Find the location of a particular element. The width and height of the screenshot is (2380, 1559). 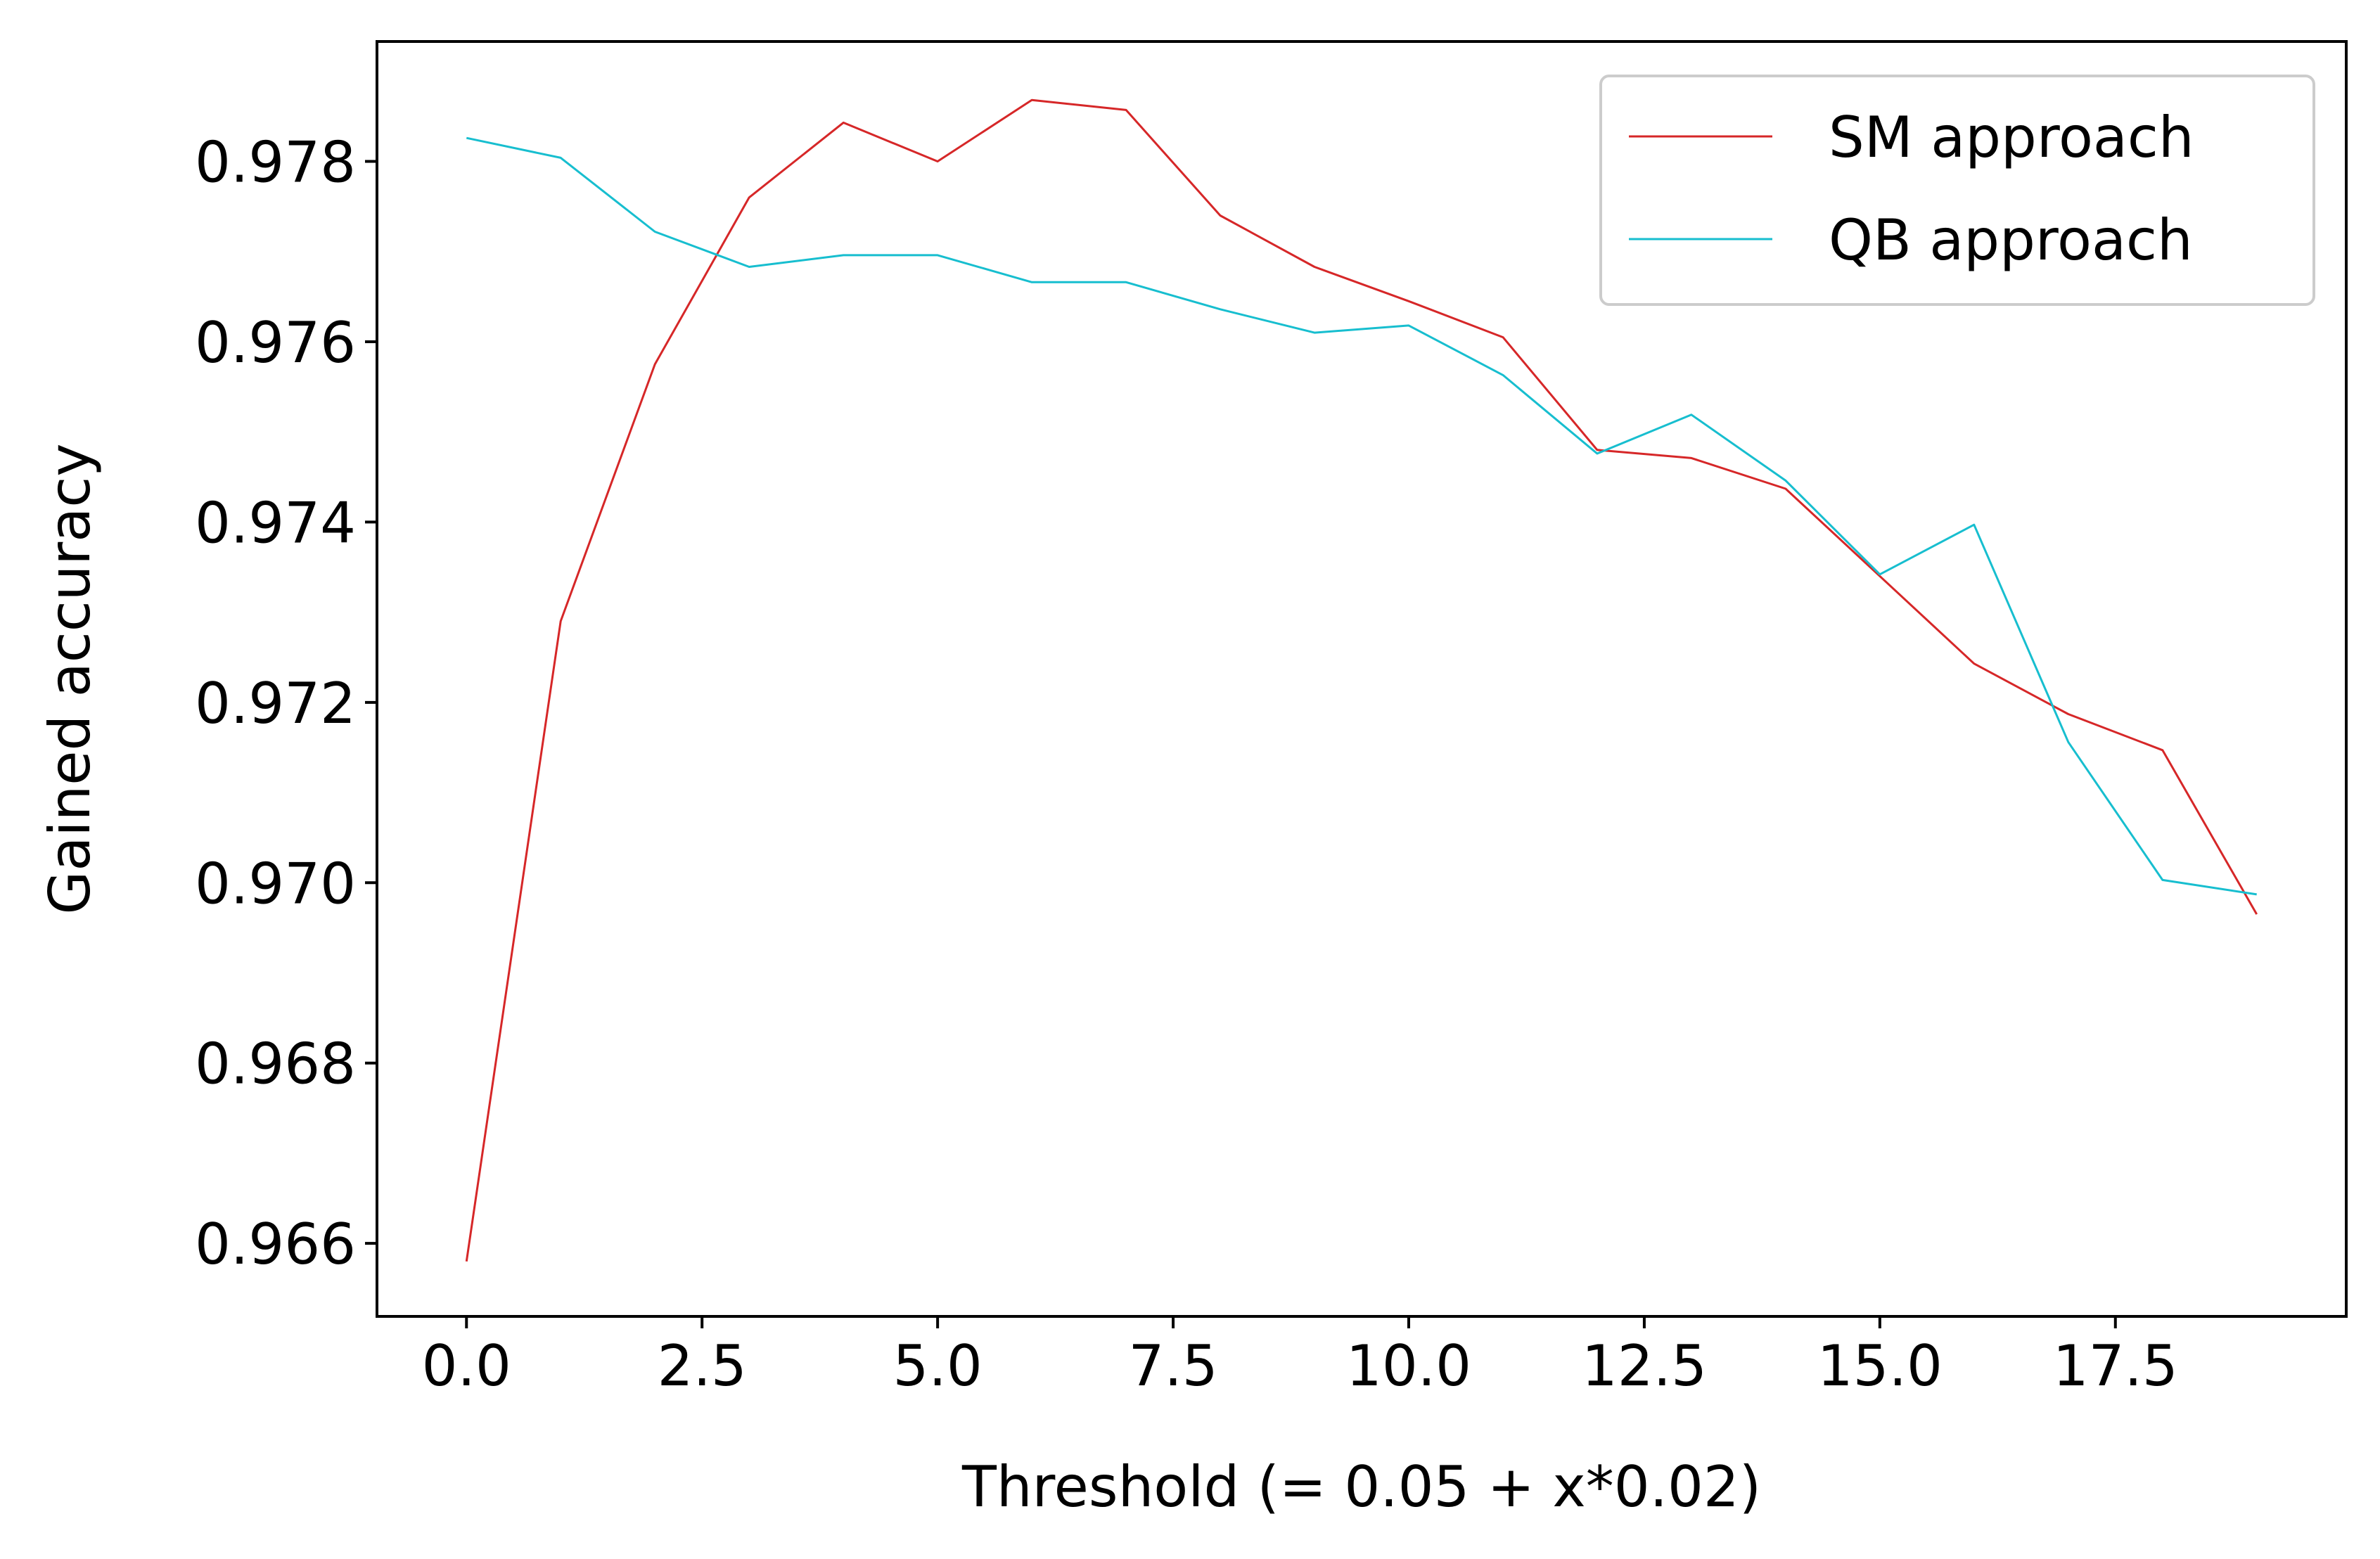

x-tick-label: 2.5 is located at coordinates (702, 1366).